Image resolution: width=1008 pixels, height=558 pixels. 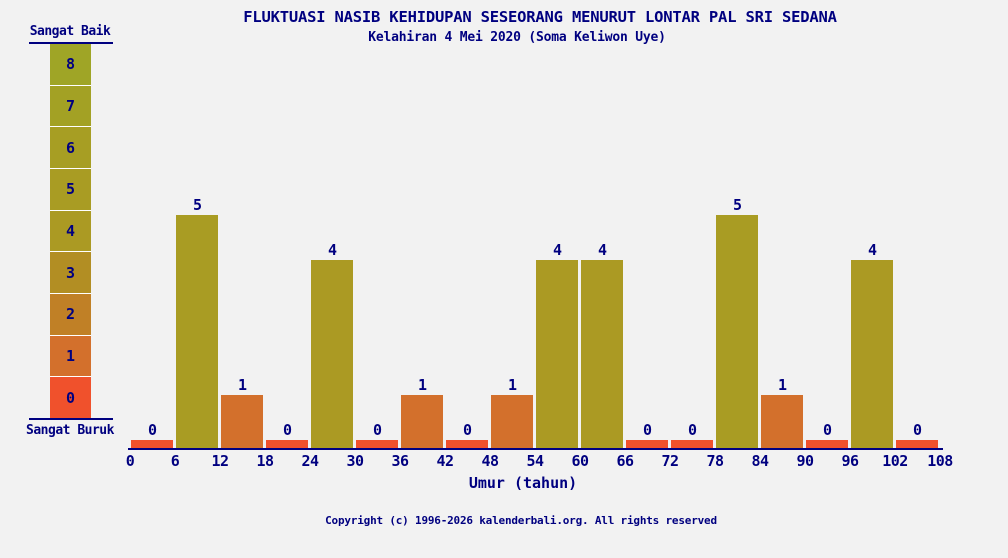 I want to click on scale-cell-value: 0, so click(x=70, y=397).